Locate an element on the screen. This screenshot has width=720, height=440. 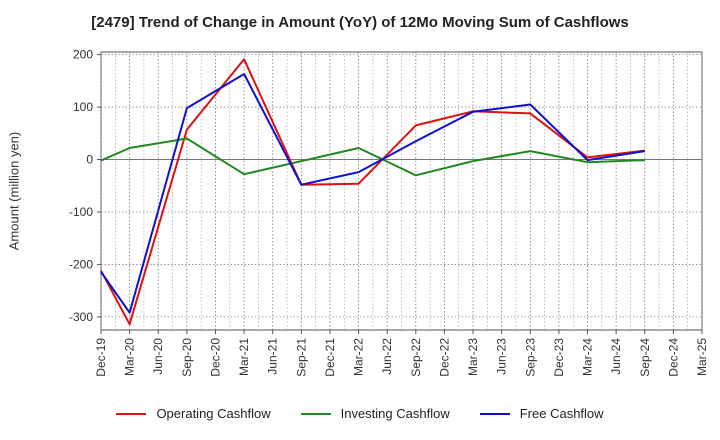
y-tick-label: 200 is located at coordinates (83, 55).